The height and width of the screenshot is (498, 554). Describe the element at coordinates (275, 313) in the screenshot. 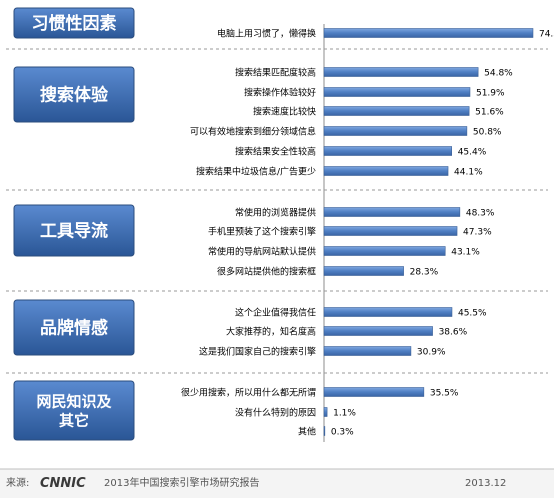

I see `bar-category-label: 这个企业值得我信任` at that location.